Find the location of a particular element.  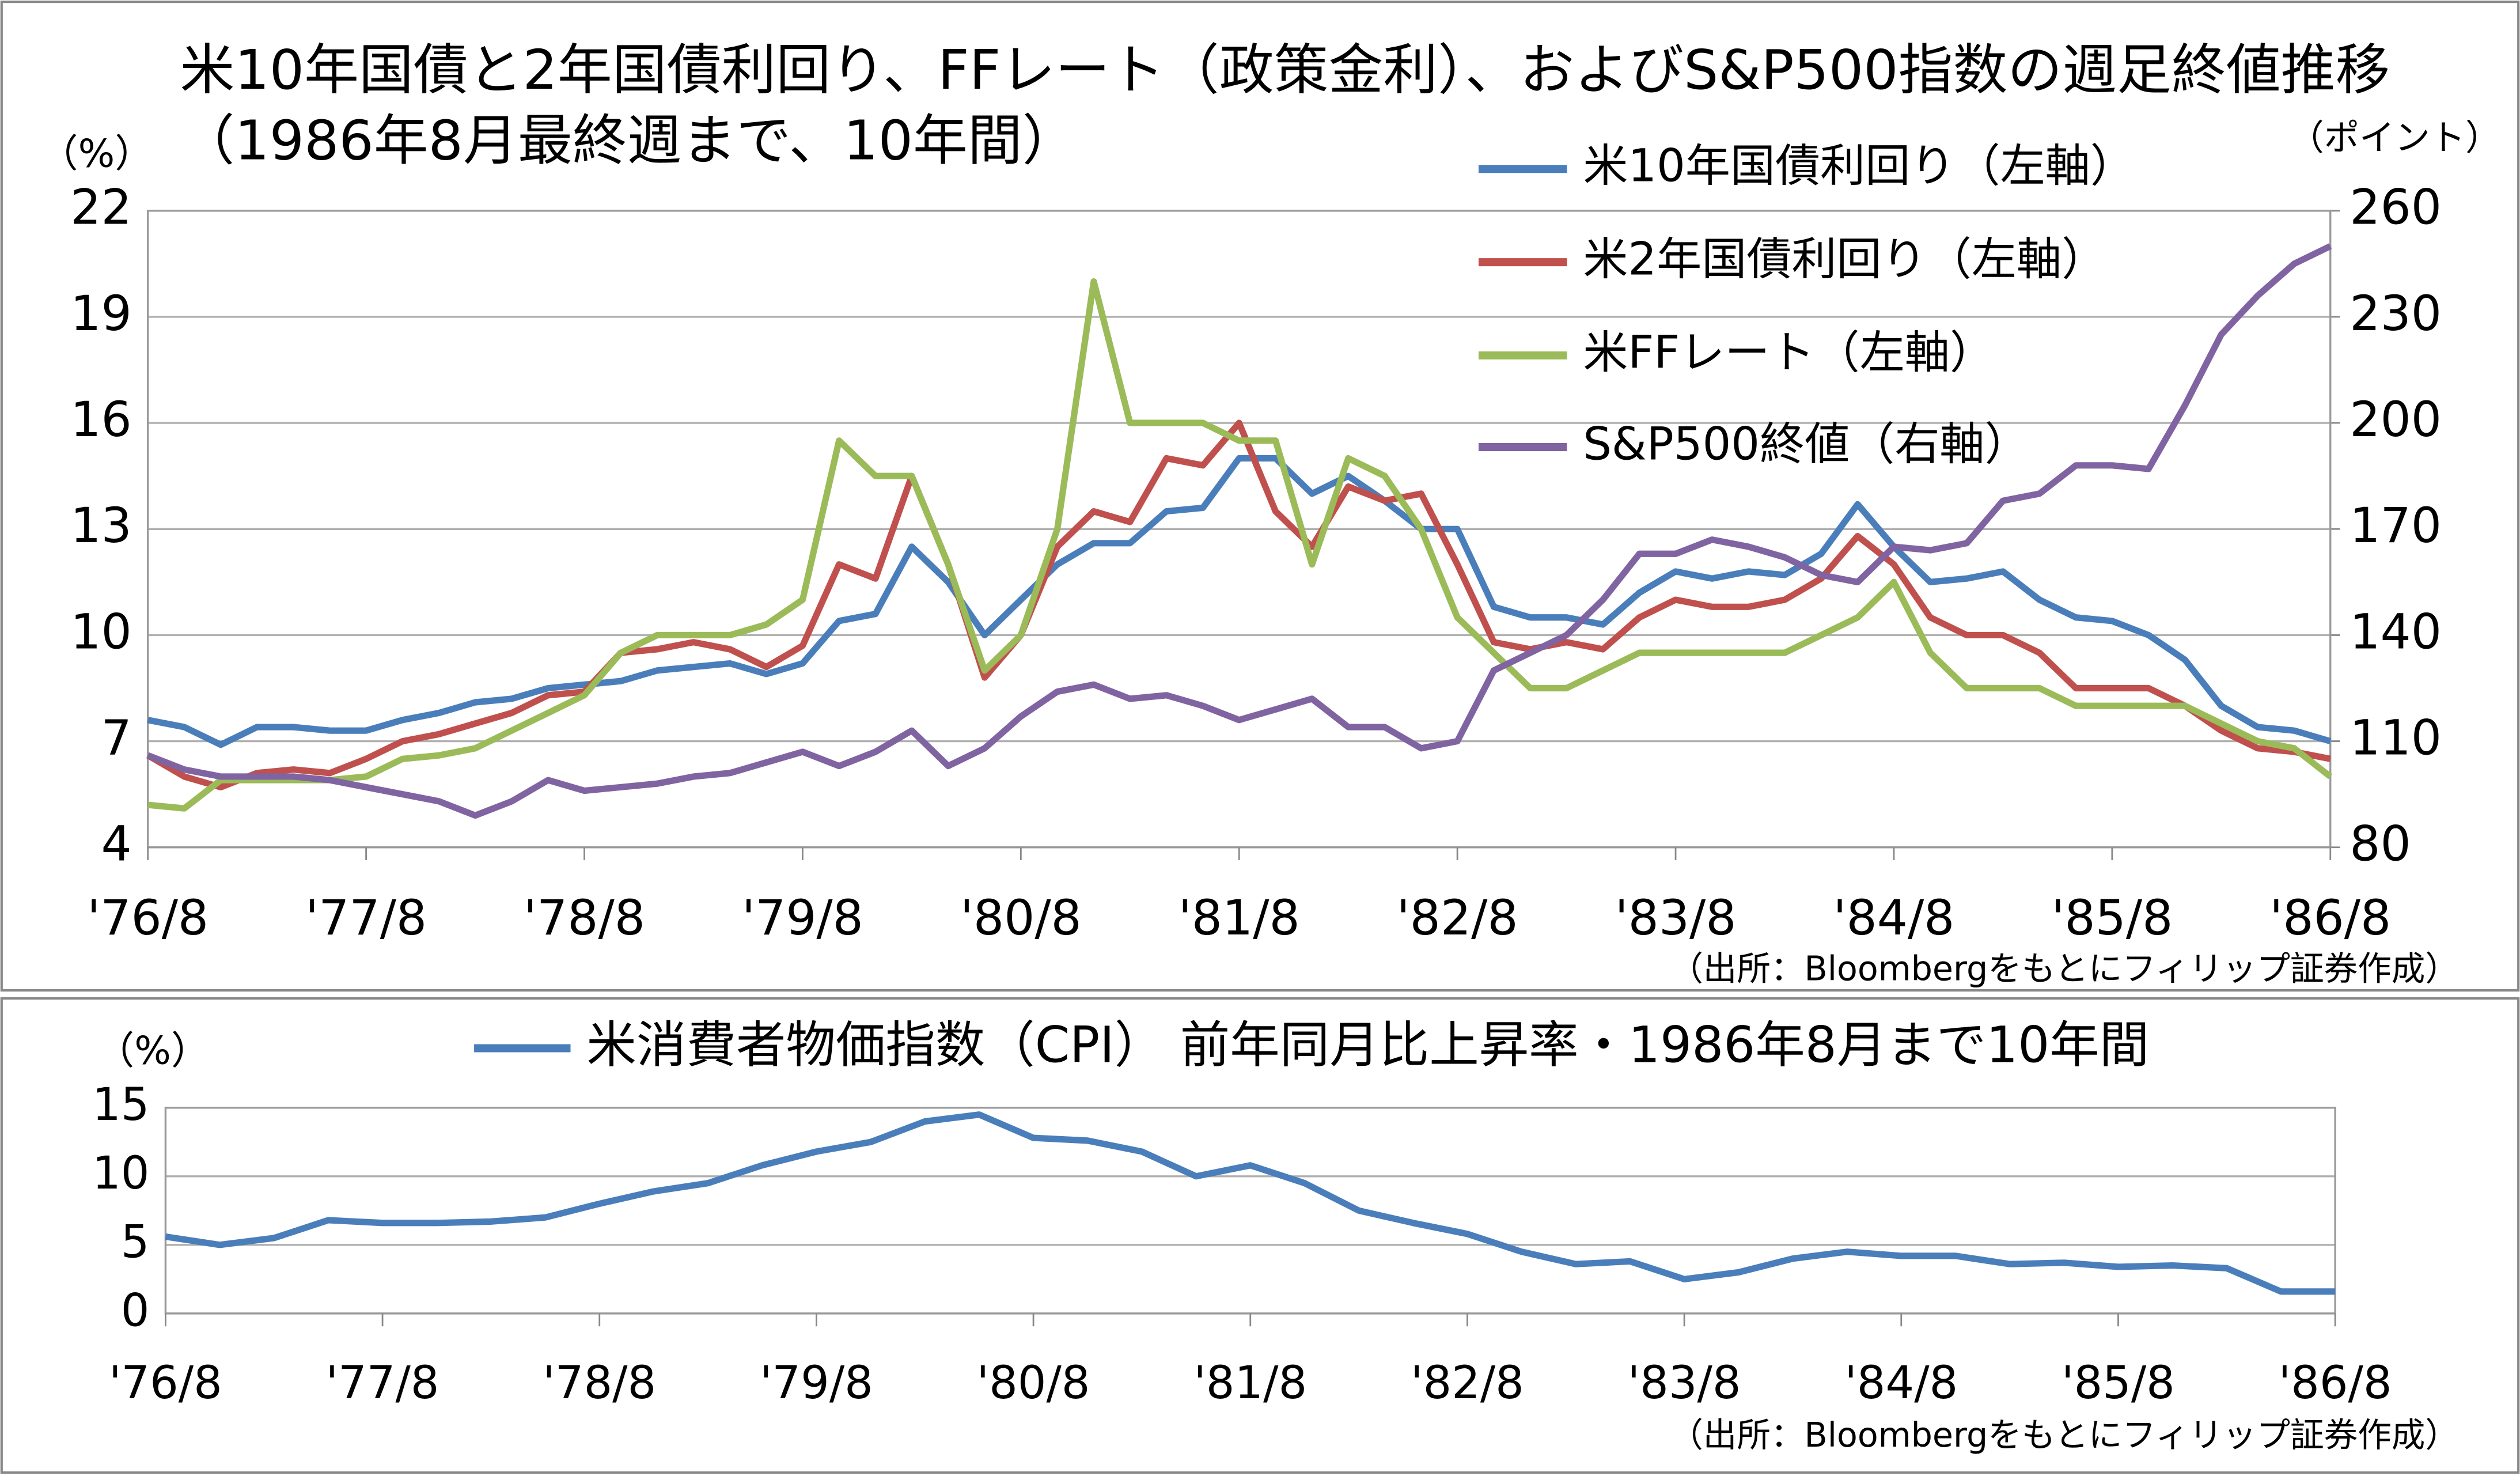

y-tick-label: 5 is located at coordinates (135, 1242).